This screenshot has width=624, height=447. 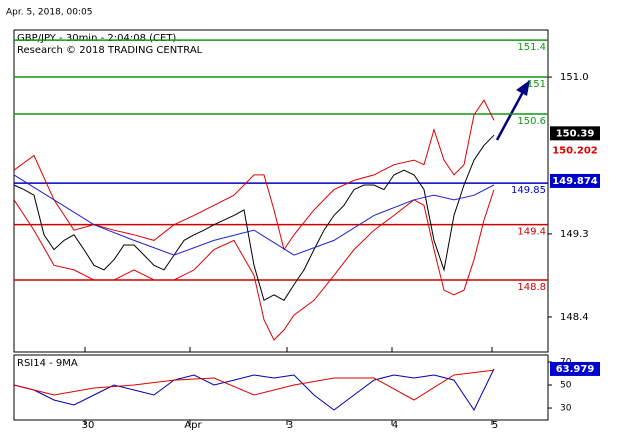 I want to click on y-tick-label: 30, so click(x=566, y=409).